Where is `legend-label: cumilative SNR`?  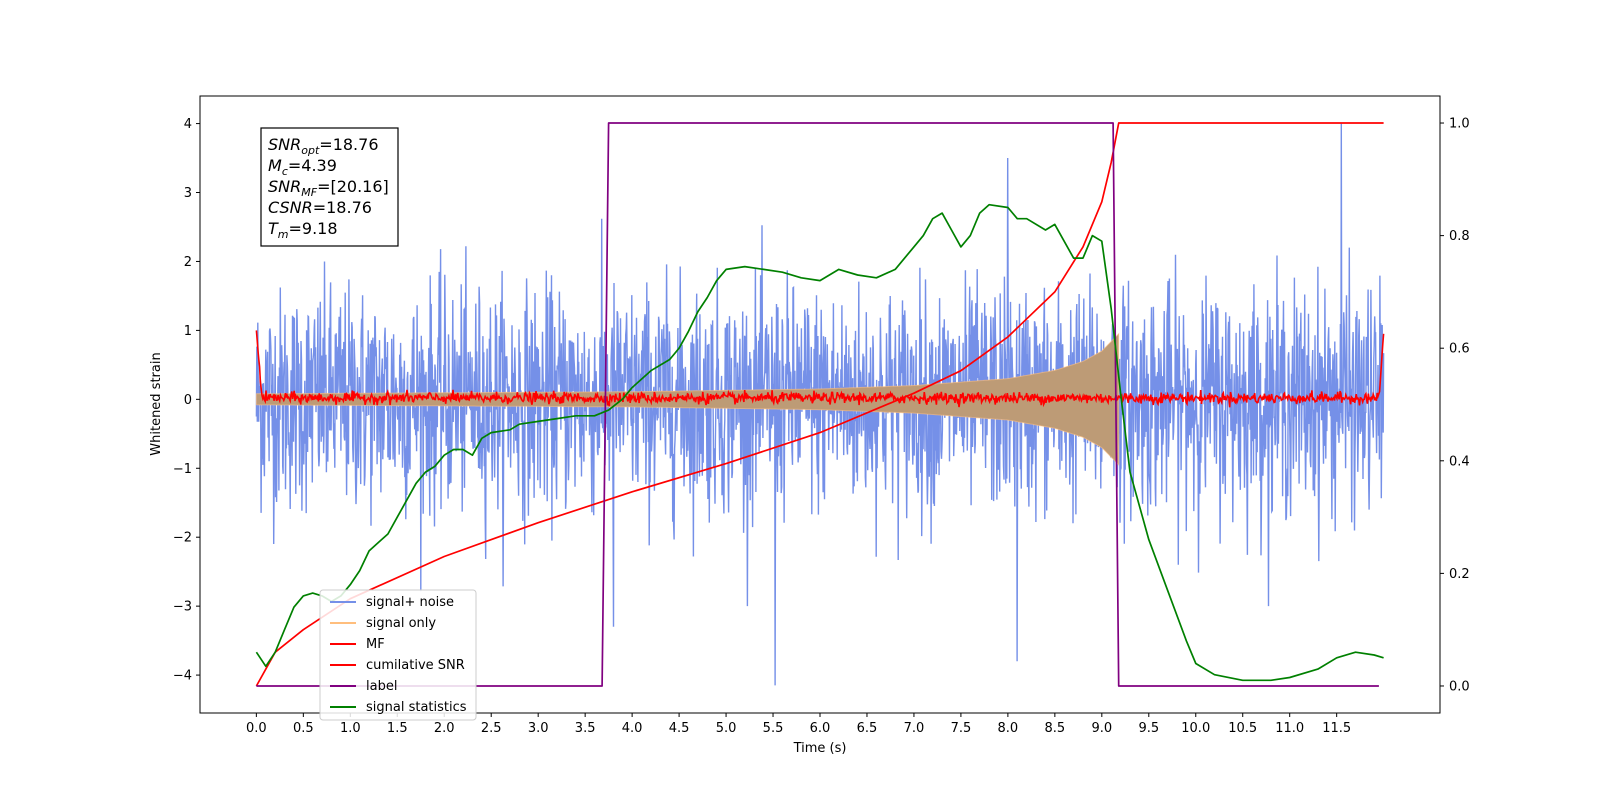 legend-label: cumilative SNR is located at coordinates (415, 665).